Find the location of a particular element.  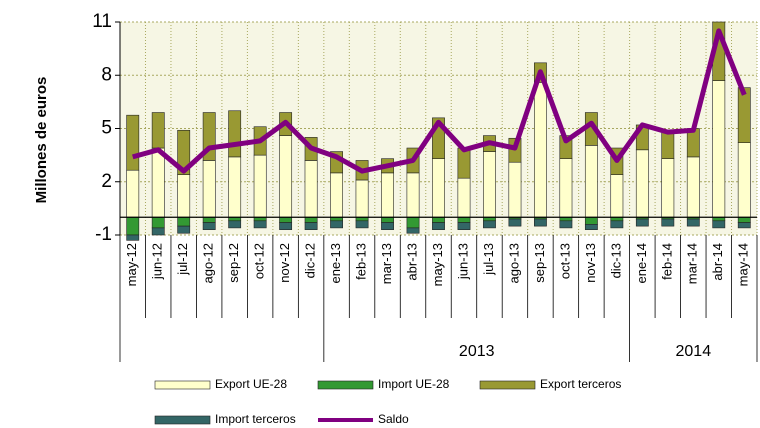

y-tick-label: 2 is located at coordinates (106, 181).